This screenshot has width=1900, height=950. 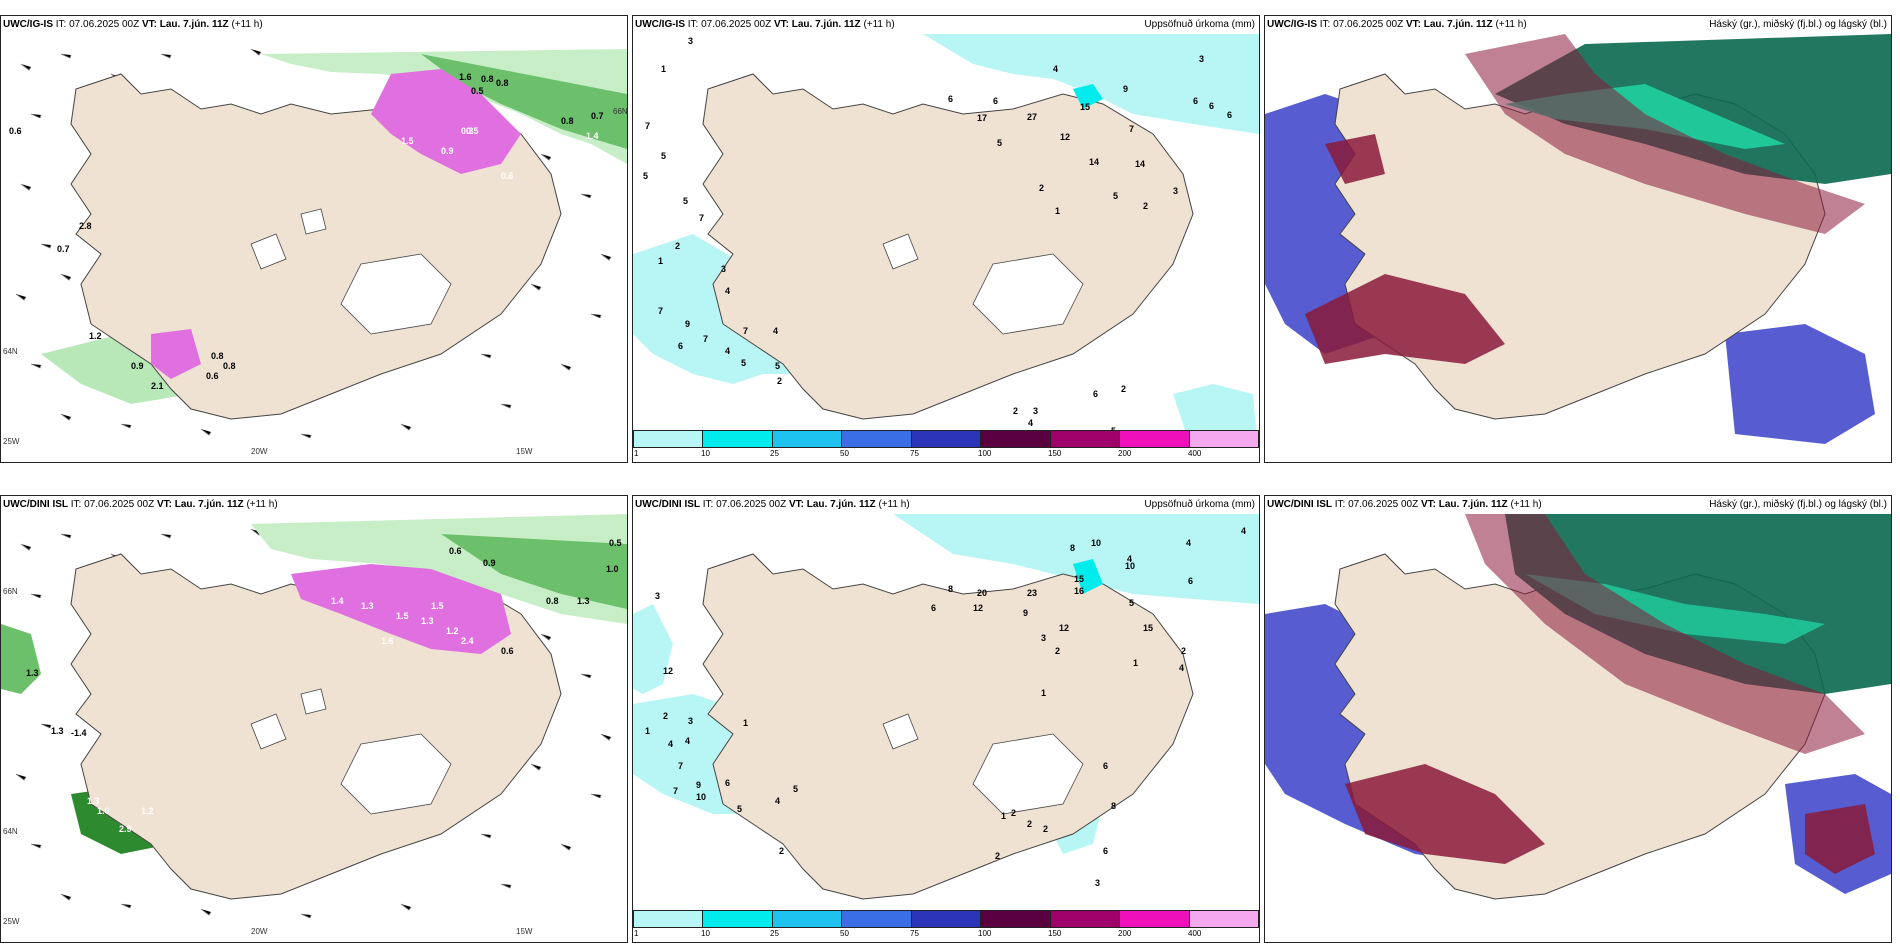 What do you see at coordinates (465, 77) in the screenshot?
I see `wind-value: 1.6` at bounding box center [465, 77].